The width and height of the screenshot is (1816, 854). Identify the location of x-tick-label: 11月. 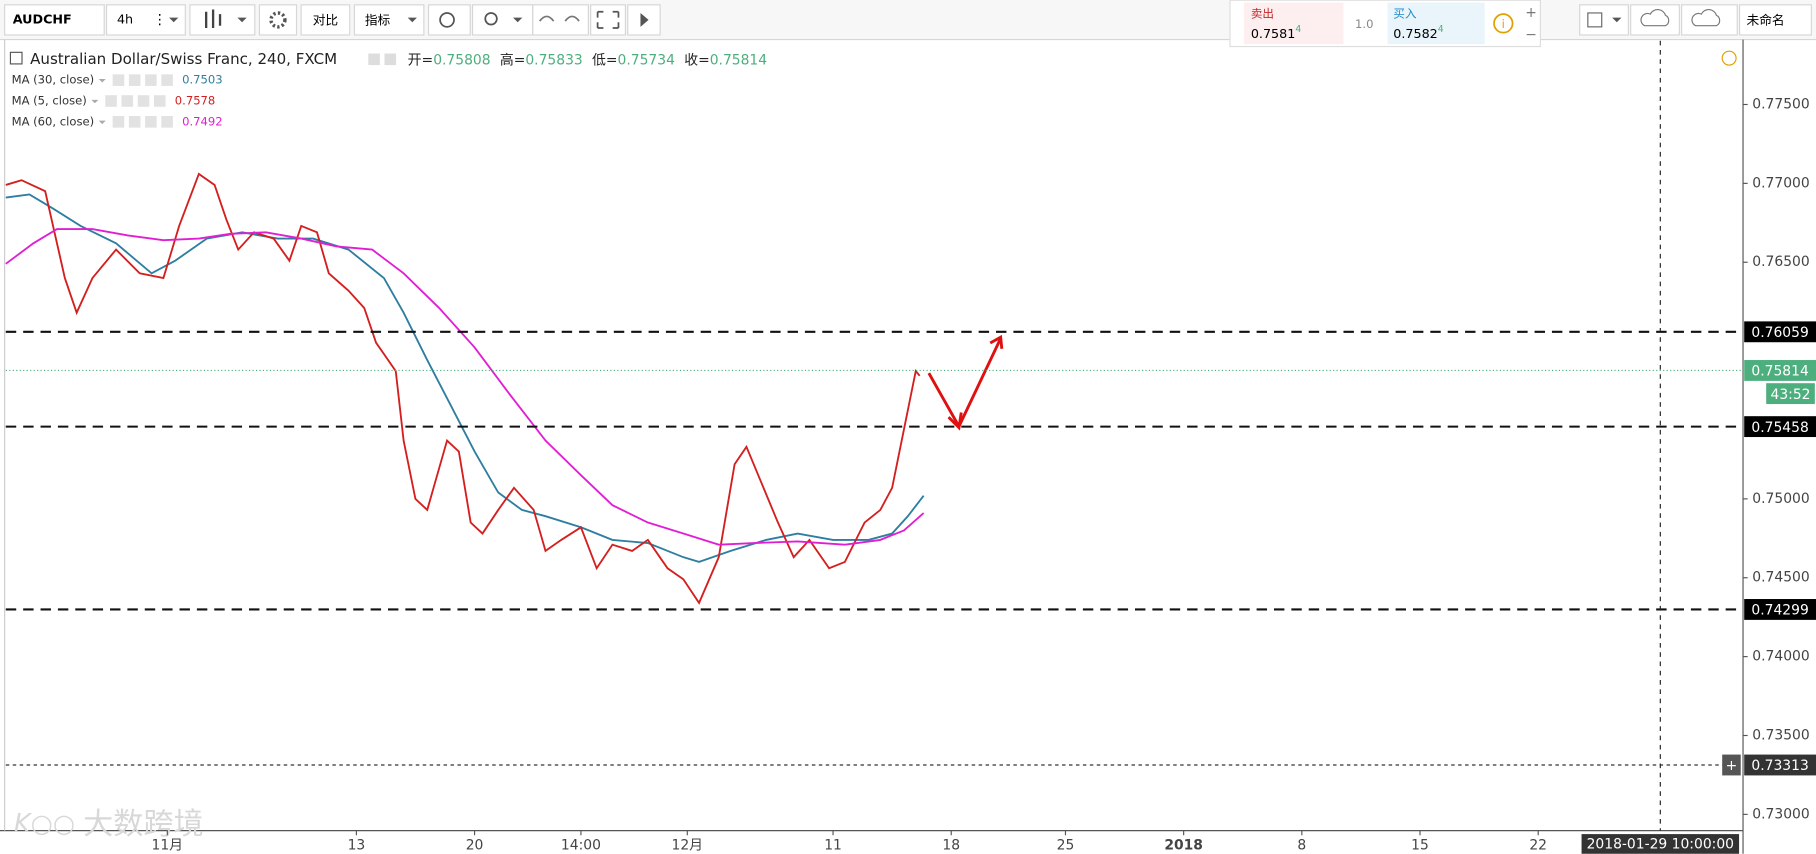
(168, 846).